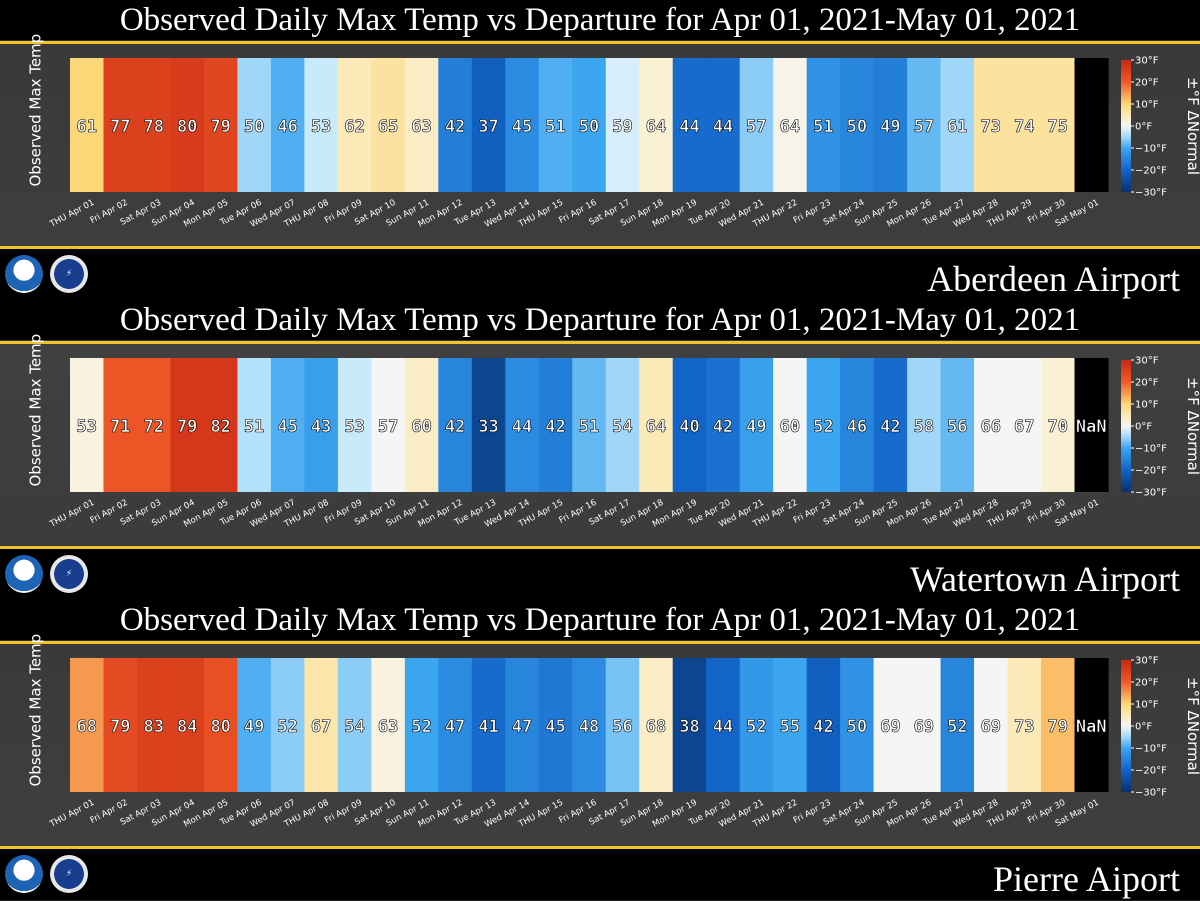 The width and height of the screenshot is (1200, 901). I want to click on cell-value-label: 49, so click(756, 427).